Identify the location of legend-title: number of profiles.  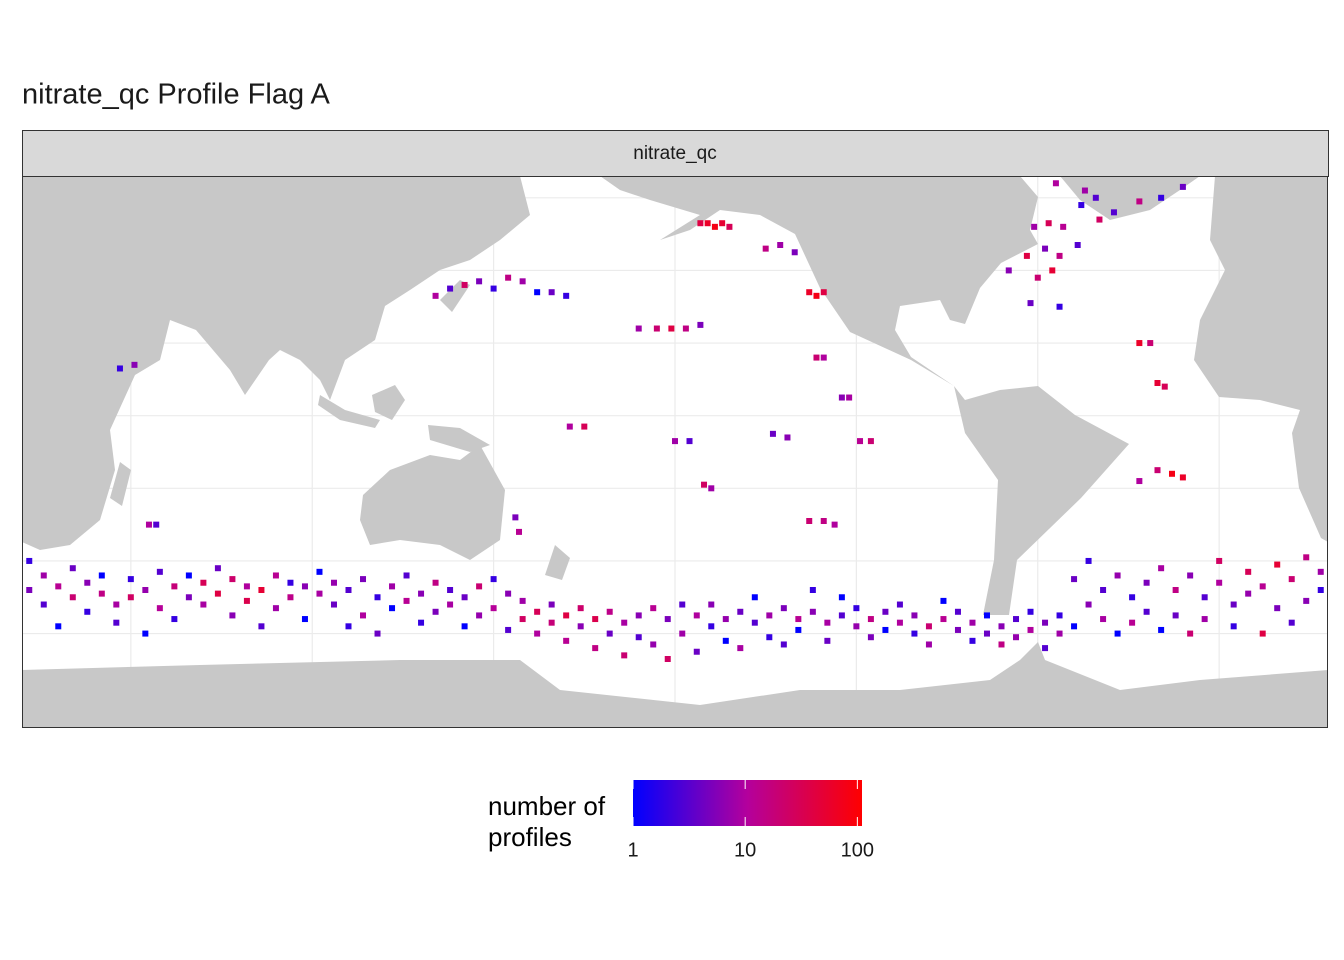
(547, 821).